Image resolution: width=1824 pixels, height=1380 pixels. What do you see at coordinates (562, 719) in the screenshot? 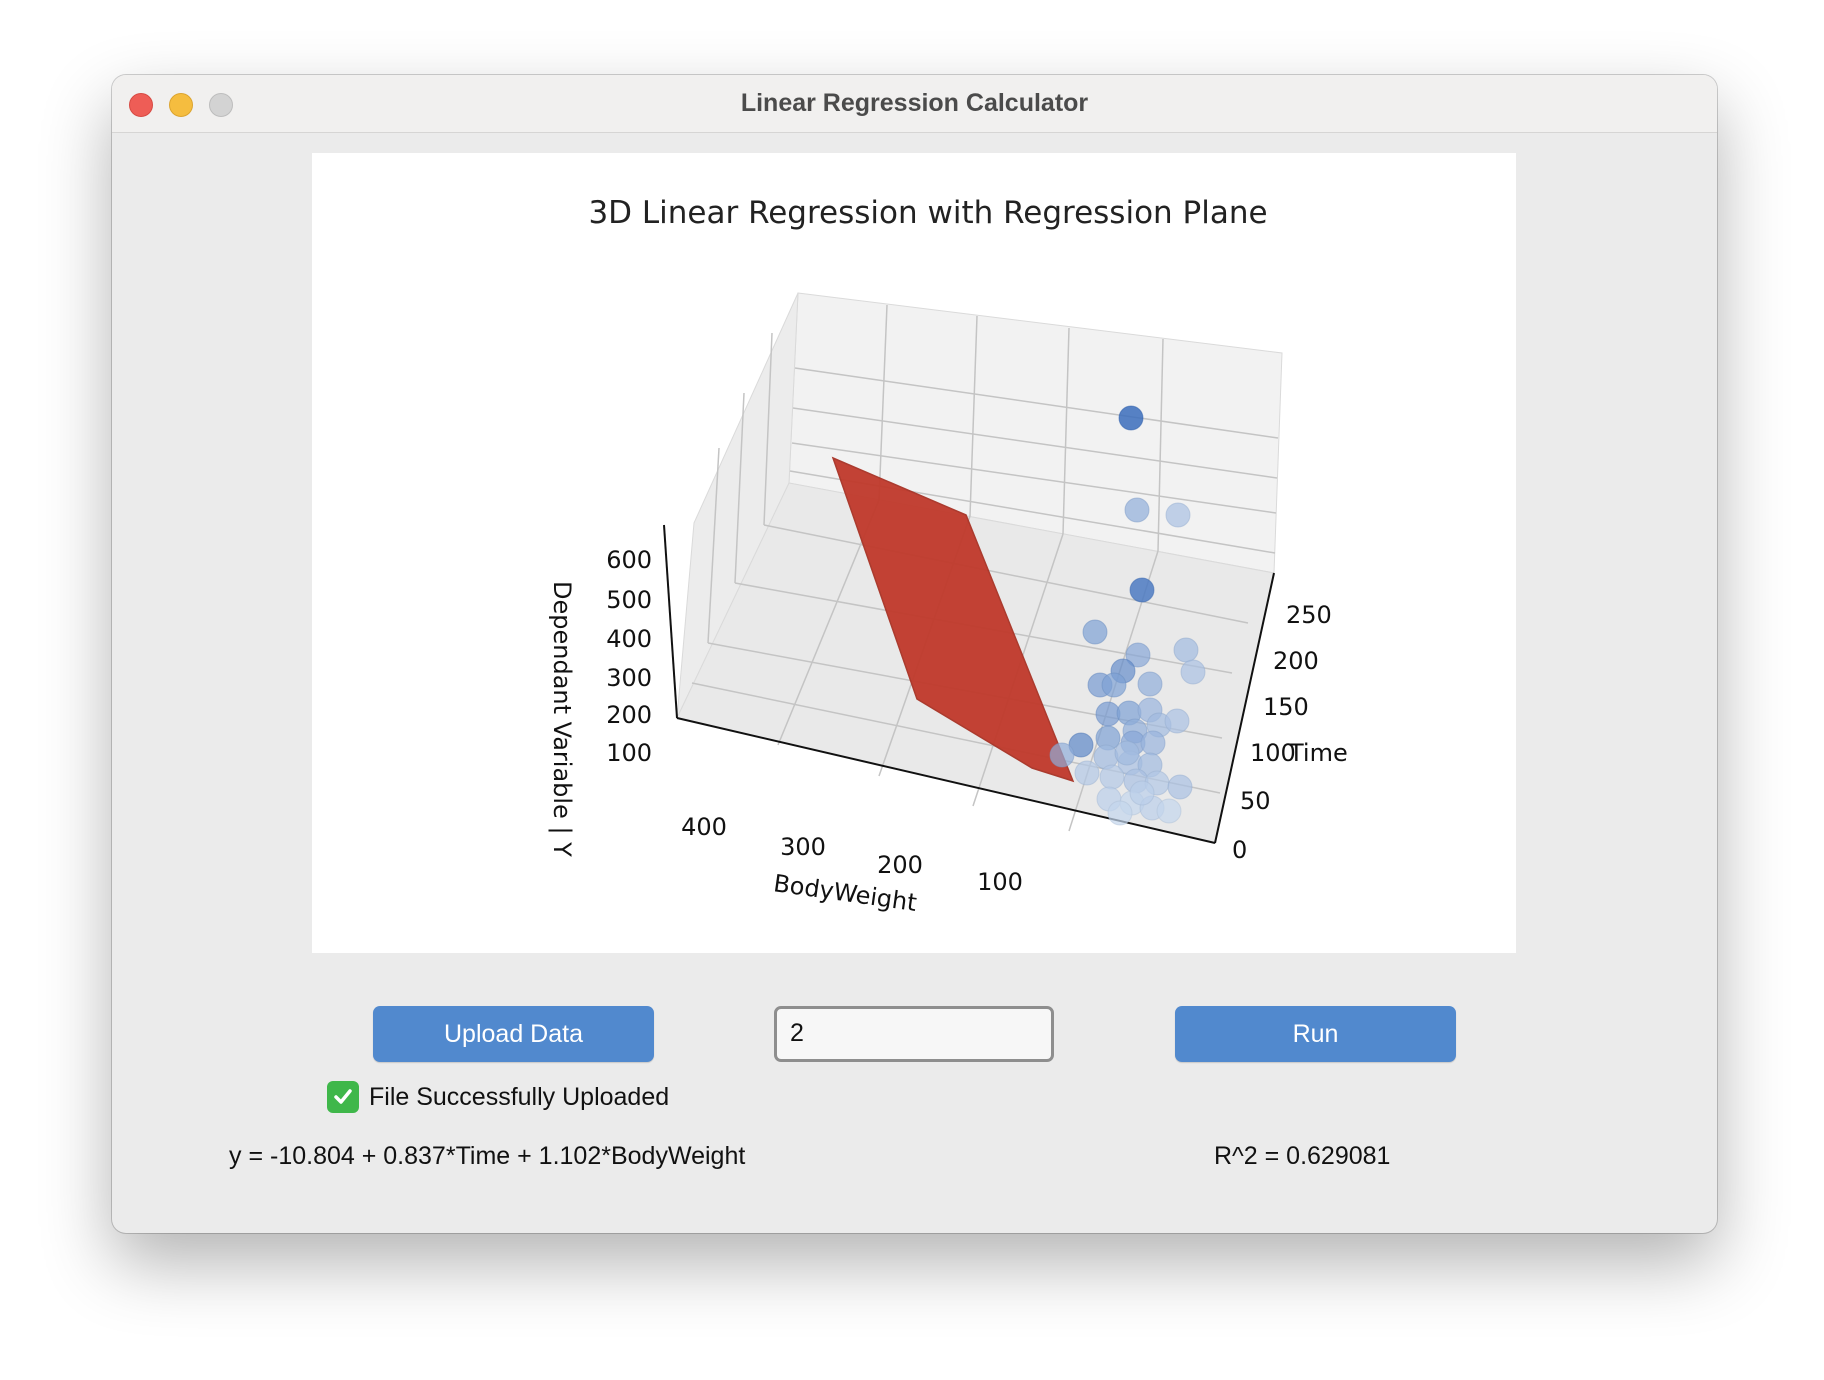
I see `z-axis-label: Dependant Variable | Y` at bounding box center [562, 719].